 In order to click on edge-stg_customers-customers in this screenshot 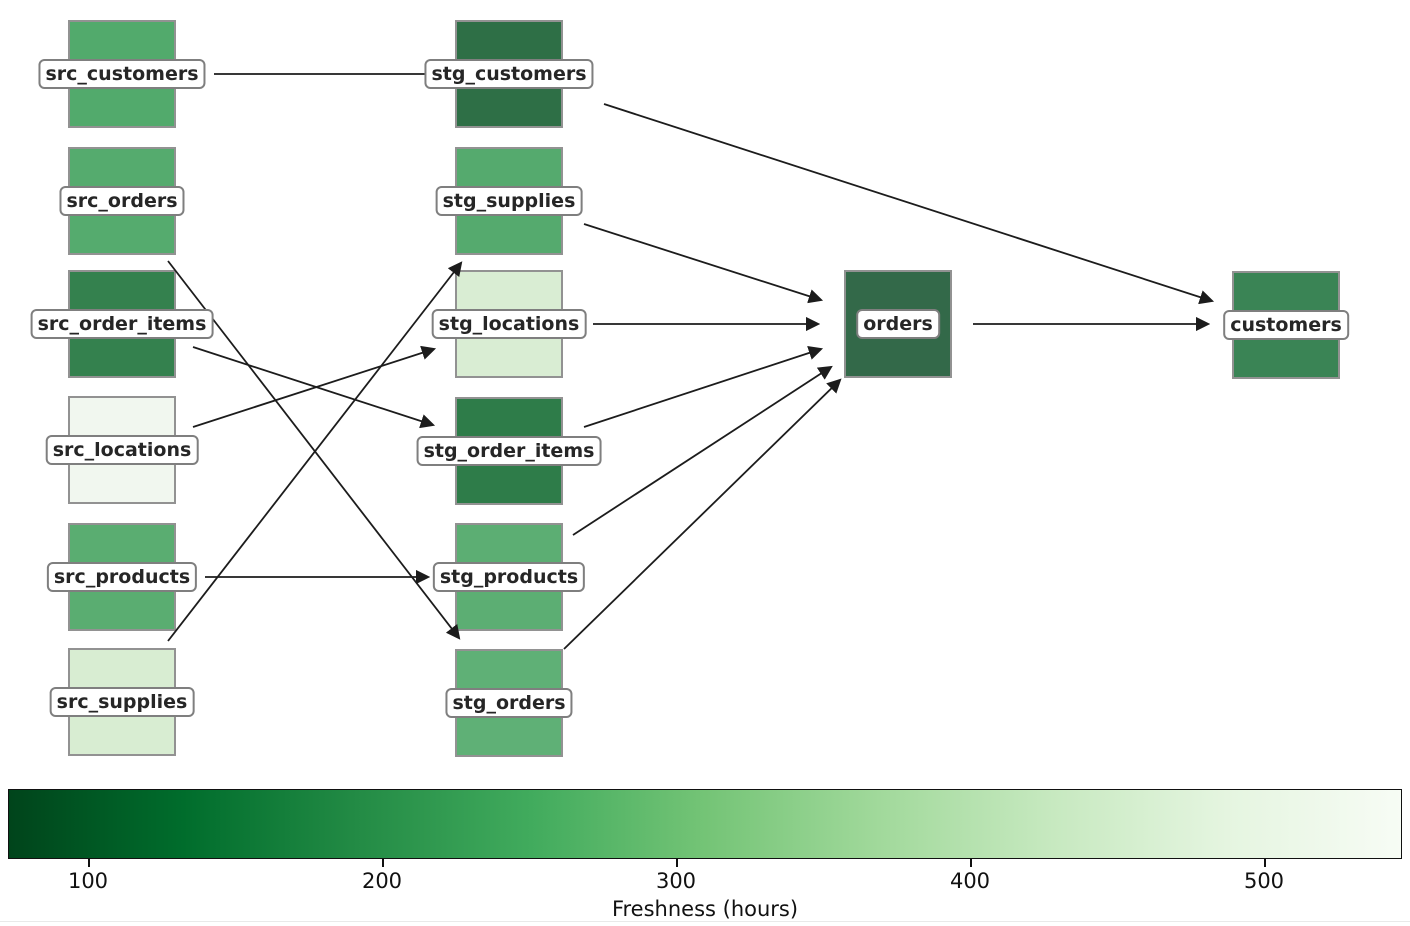, I will do `click(909, 204)`.